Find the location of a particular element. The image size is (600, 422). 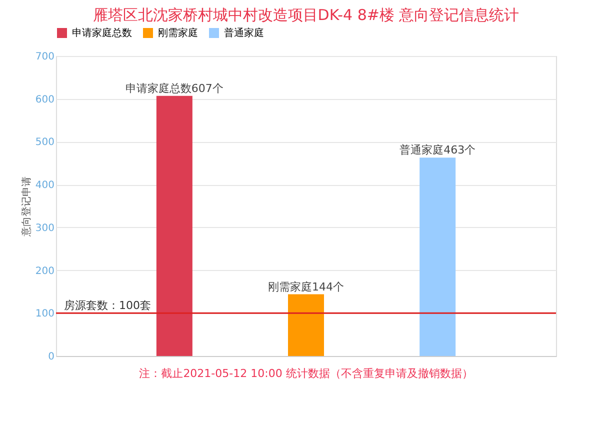

legend-label: 普通家庭 is located at coordinates (244, 33).